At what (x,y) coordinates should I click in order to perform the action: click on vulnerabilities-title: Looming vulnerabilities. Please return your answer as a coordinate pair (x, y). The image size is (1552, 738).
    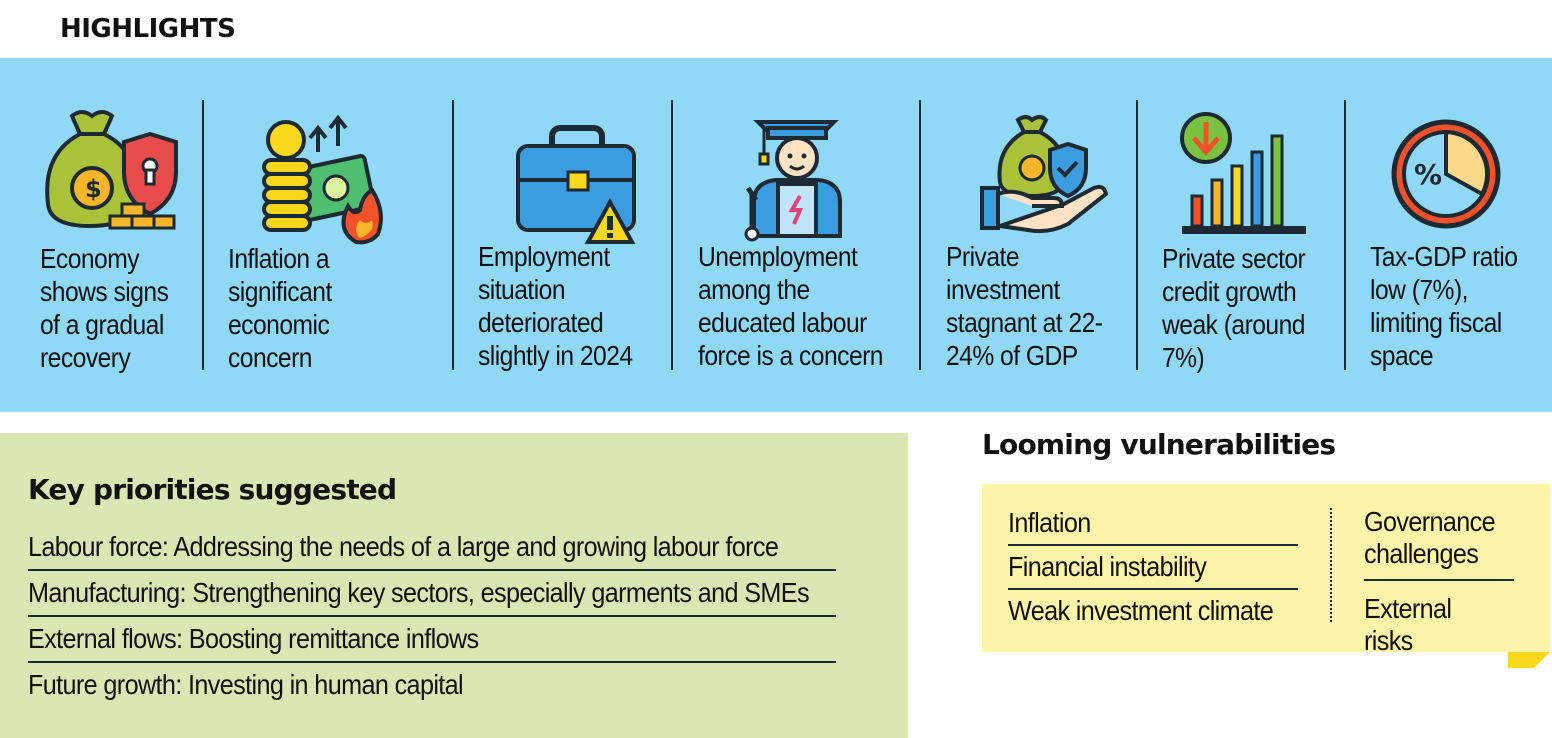
    Looking at the image, I should click on (1159, 444).